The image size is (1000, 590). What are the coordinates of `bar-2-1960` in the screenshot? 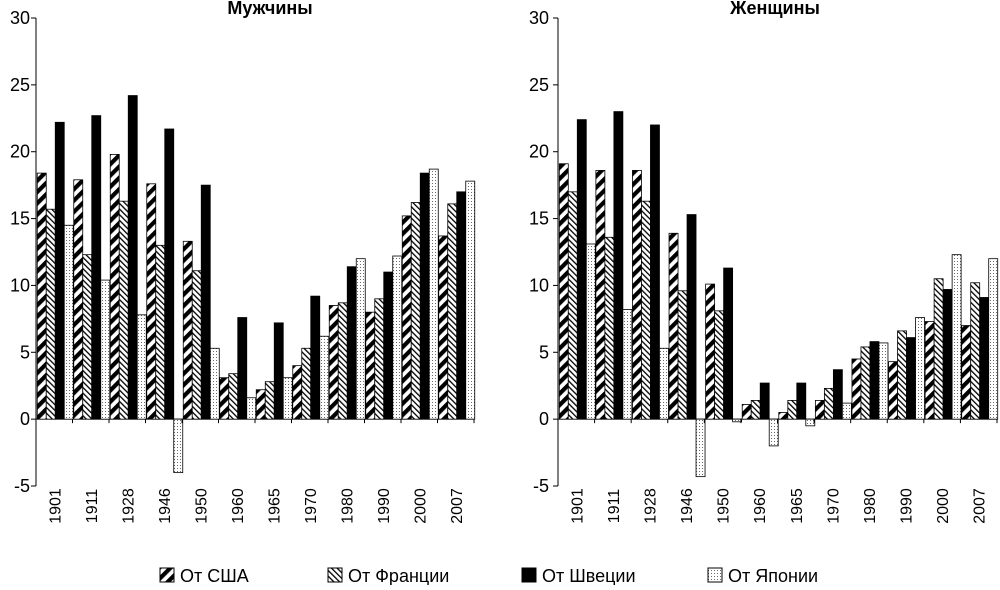 It's located at (233, 396).